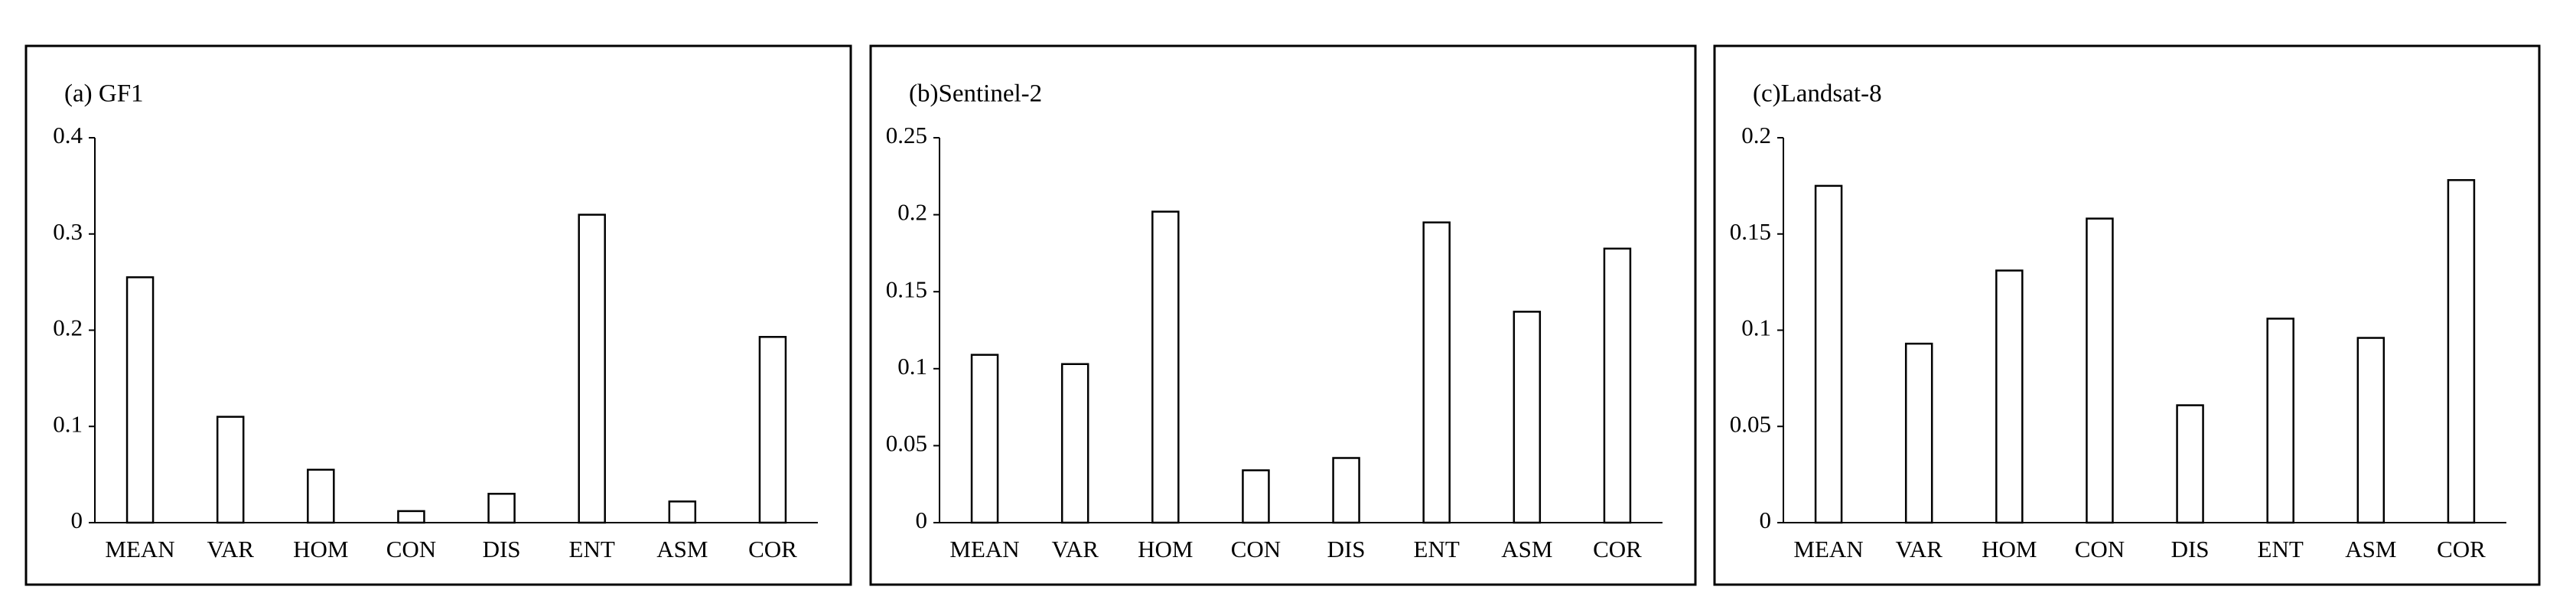 This screenshot has width=2576, height=616. What do you see at coordinates (1818, 94) in the screenshot?
I see `chart-title: (c)Landsat-8` at bounding box center [1818, 94].